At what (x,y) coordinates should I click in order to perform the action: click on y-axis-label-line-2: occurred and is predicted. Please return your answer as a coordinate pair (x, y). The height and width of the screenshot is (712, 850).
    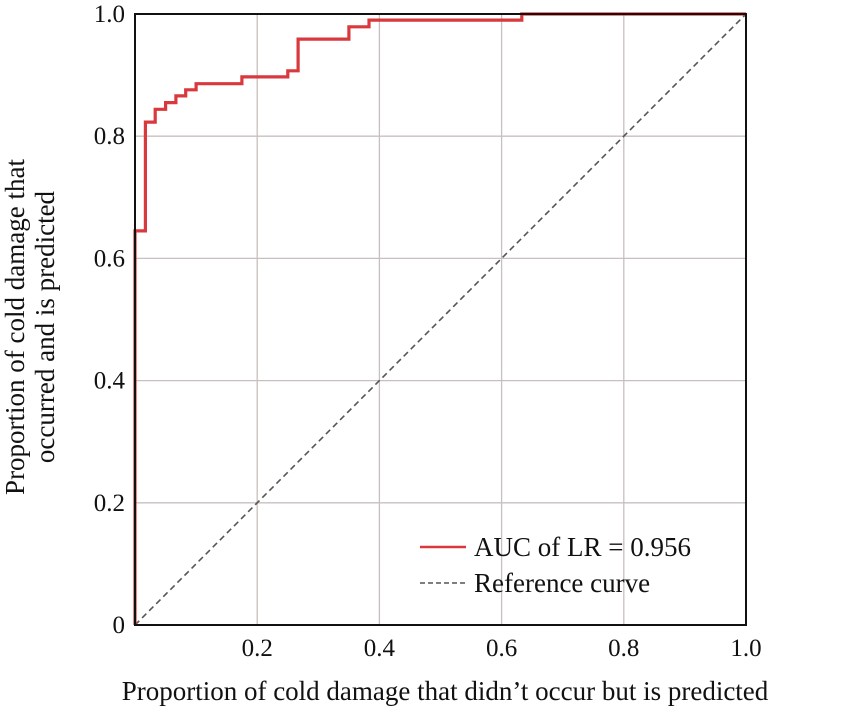
    Looking at the image, I should click on (45, 326).